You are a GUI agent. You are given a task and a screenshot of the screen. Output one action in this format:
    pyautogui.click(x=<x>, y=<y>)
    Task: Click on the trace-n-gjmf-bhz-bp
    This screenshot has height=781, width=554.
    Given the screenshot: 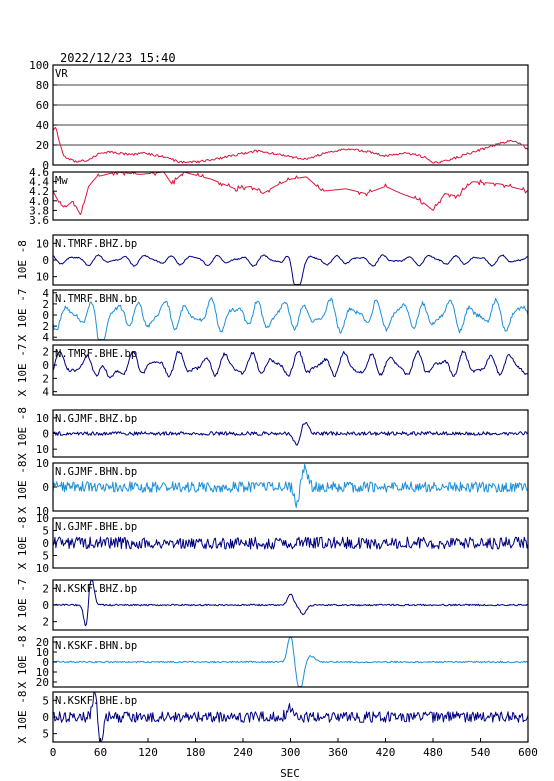 What is the action you would take?
    pyautogui.click(x=290, y=434)
    